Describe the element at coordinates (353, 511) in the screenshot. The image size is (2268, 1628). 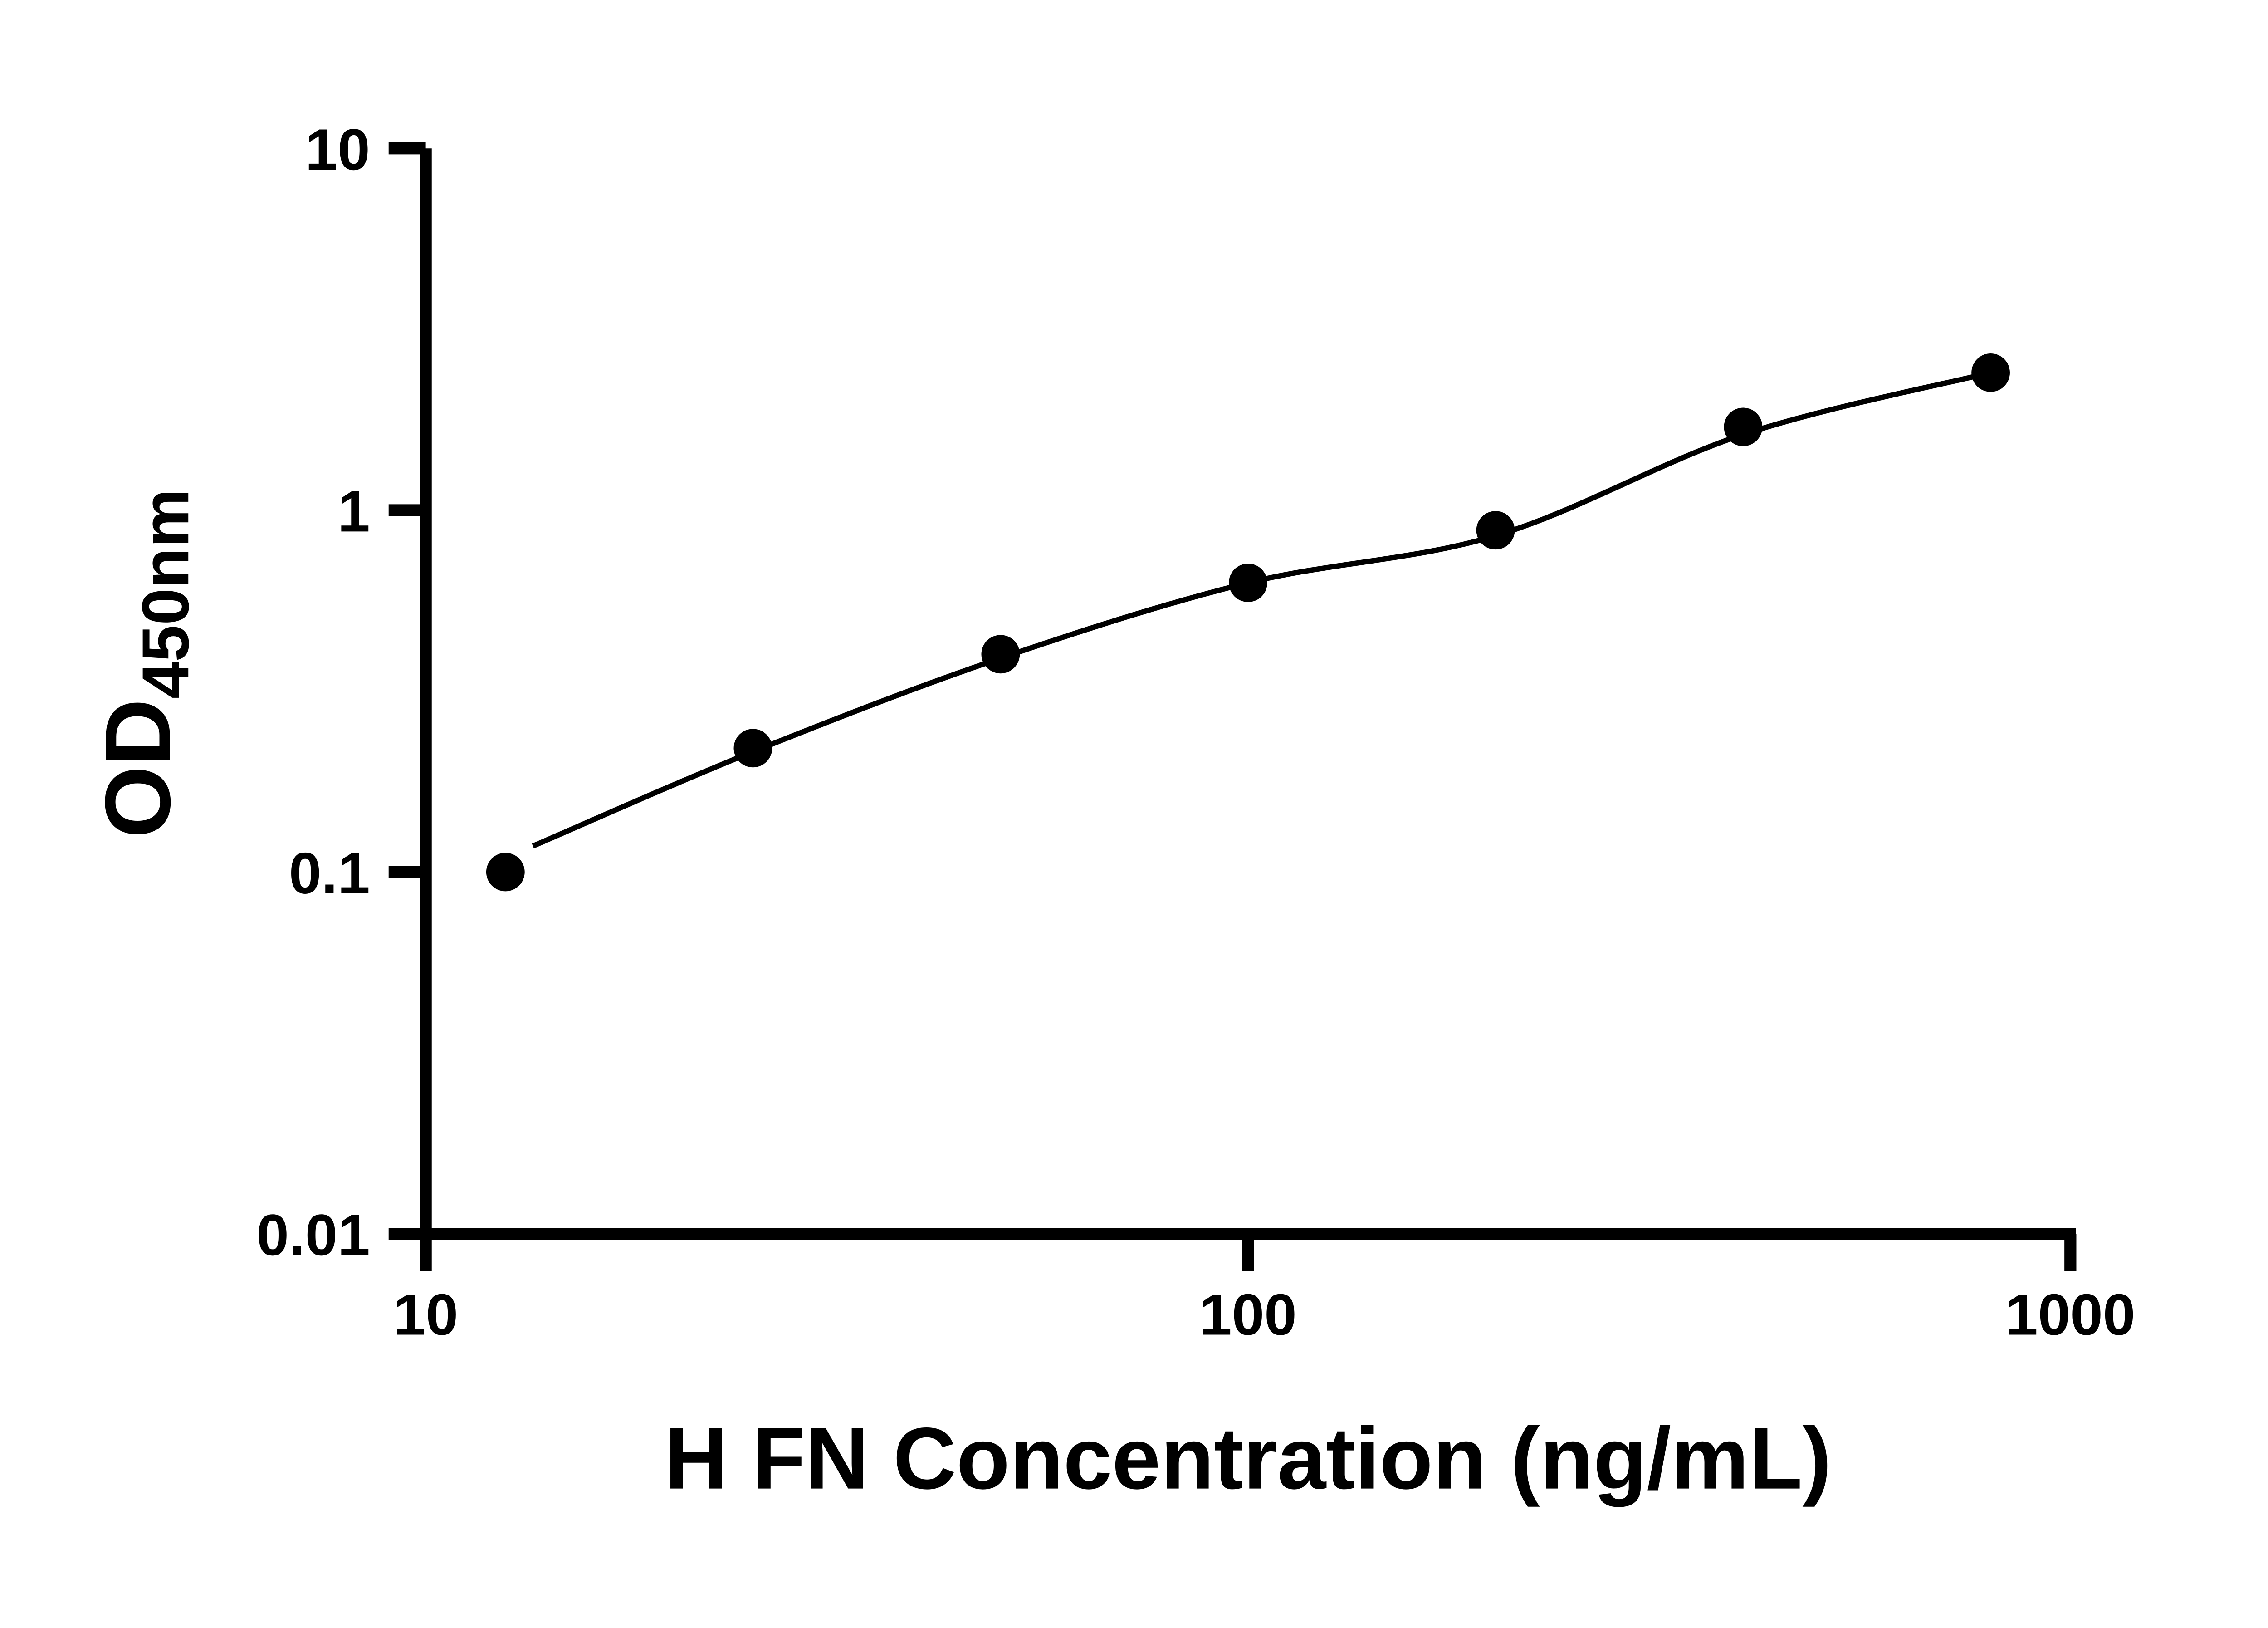
I see `y-tick-label: 1` at that location.